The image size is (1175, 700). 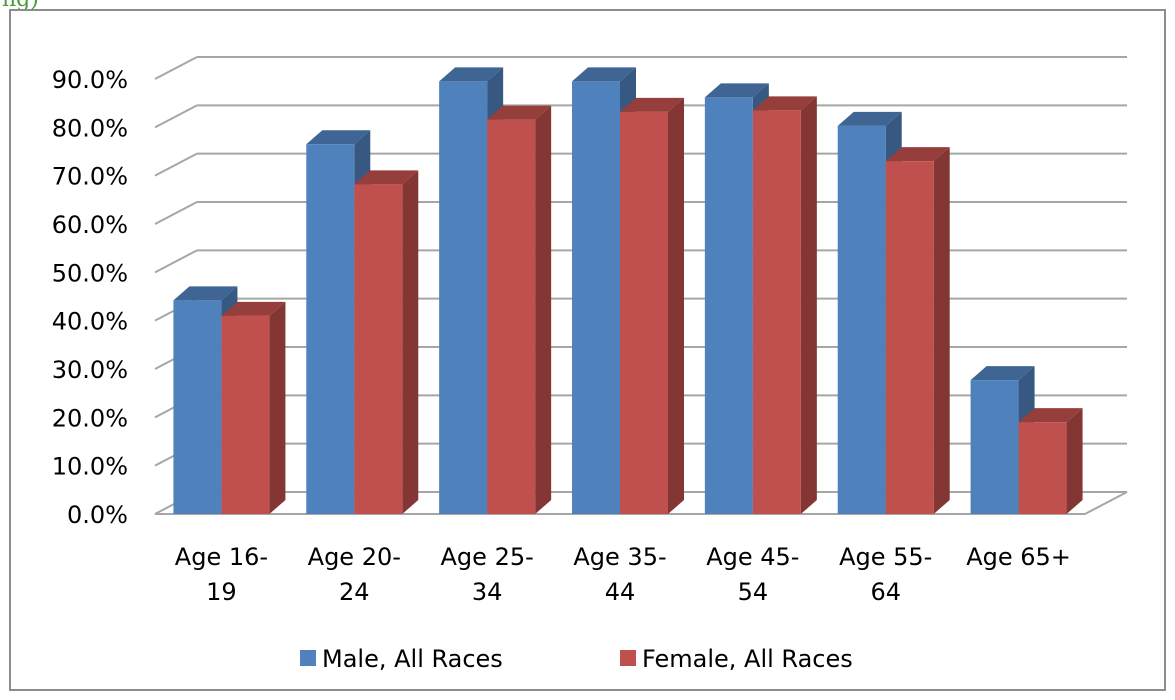 What do you see at coordinates (90, 322) in the screenshot?
I see `y-tick-label: 40.0%` at bounding box center [90, 322].